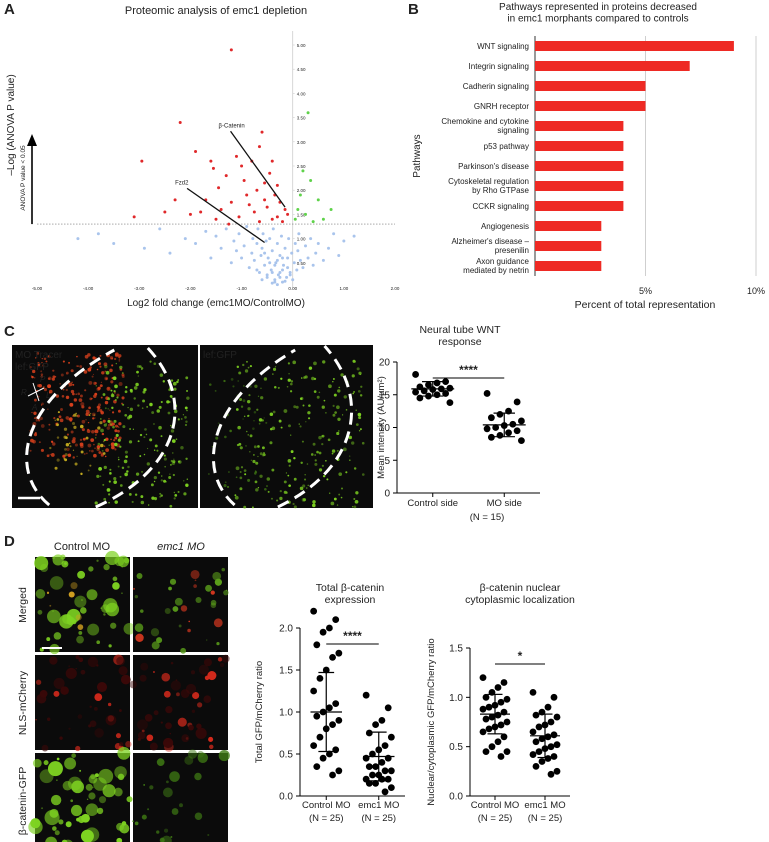  I want to click on y-axis-label: Mean intensity (AU/µm²), so click(381, 427).